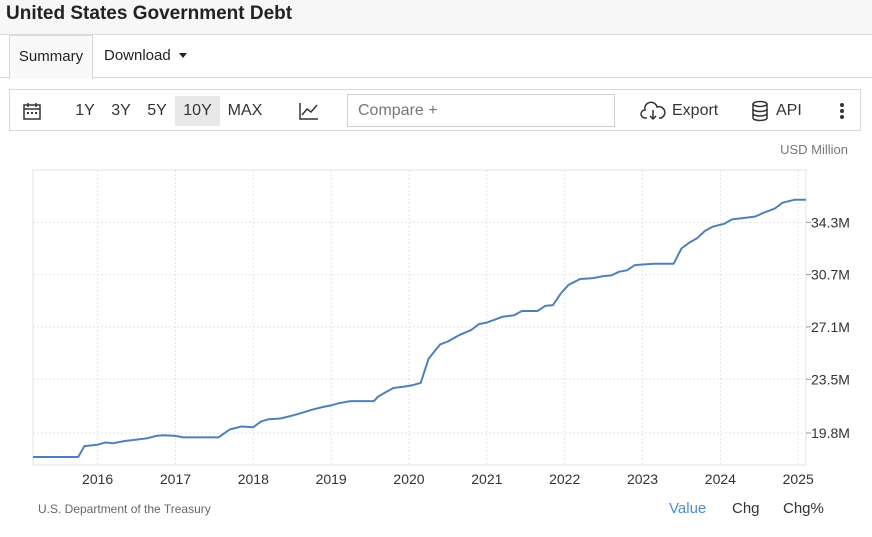 This screenshot has height=537, width=872. I want to click on mode-chg-button: Chg, so click(746, 508).